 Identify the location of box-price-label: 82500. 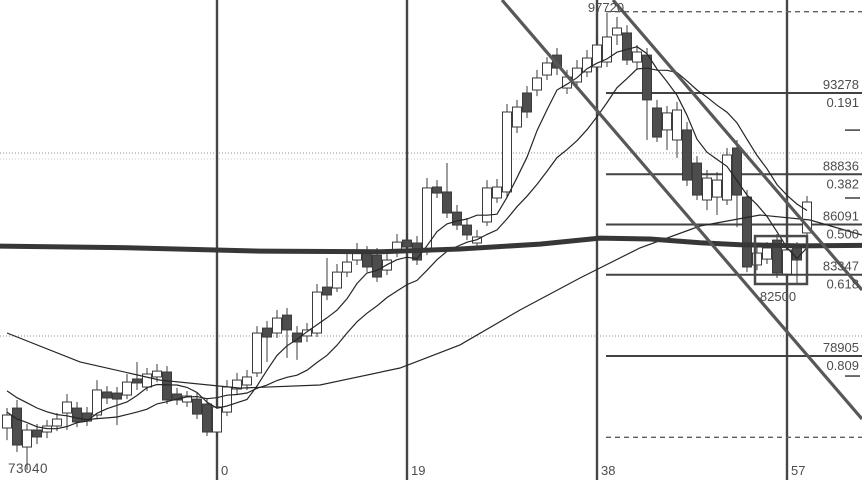
(778, 296).